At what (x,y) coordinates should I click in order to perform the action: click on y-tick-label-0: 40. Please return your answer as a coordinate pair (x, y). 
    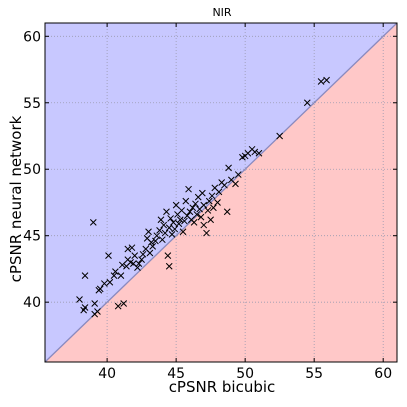
    Looking at the image, I should click on (32, 303).